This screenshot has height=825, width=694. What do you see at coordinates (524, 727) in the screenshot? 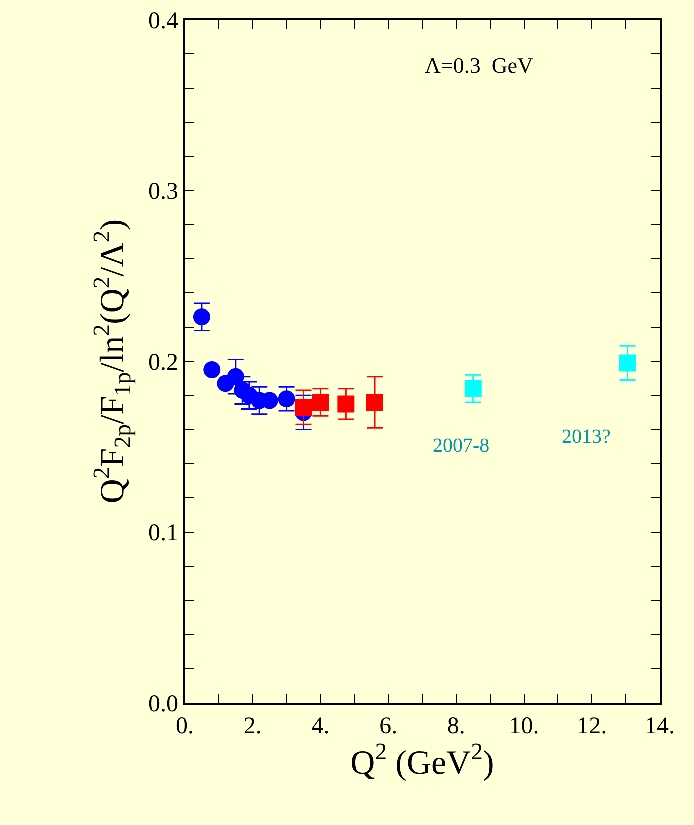
I see `x-tick-label: 10.` at bounding box center [524, 727].